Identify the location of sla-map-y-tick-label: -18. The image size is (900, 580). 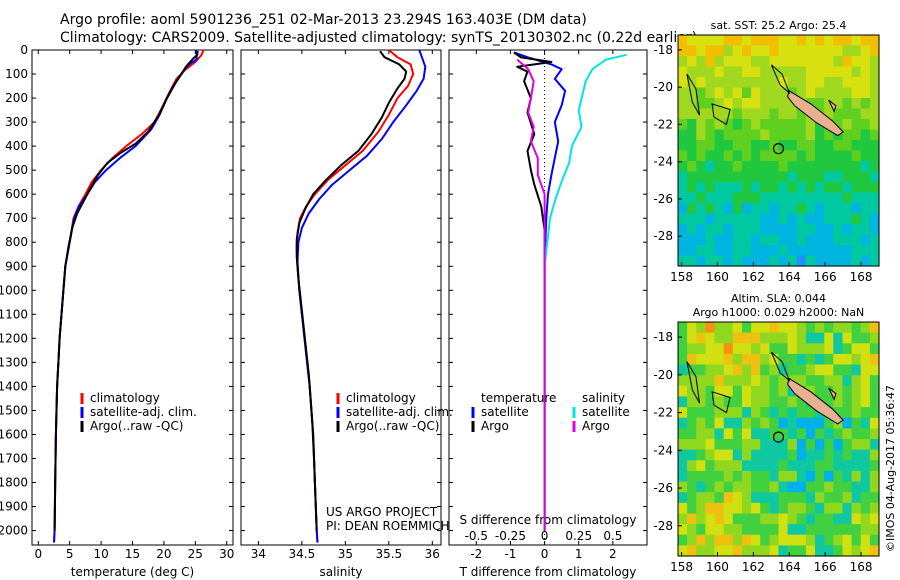
(663, 337).